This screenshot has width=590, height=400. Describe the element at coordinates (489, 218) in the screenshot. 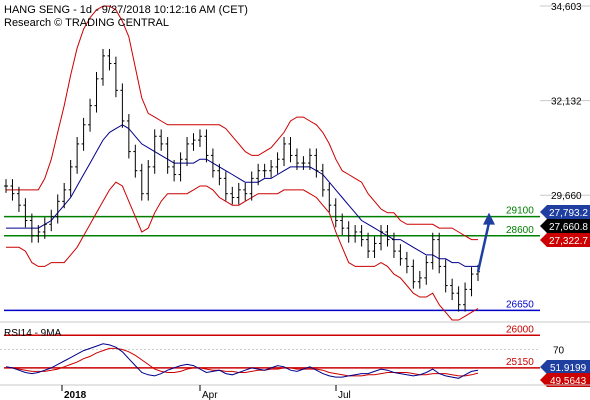

I see `projection-arrow-head` at that location.